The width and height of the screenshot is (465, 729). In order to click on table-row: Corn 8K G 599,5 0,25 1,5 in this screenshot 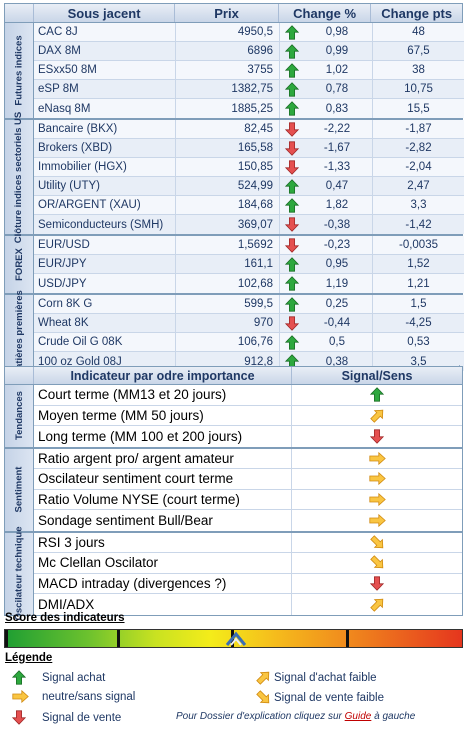, I will do `click(249, 304)`.